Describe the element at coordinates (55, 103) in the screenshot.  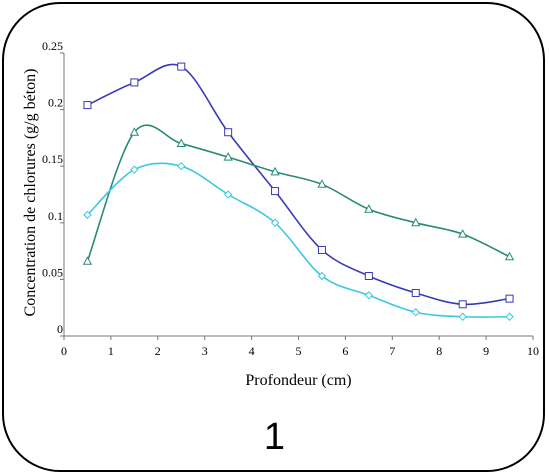
I see `y-tick-label: 0.2` at that location.